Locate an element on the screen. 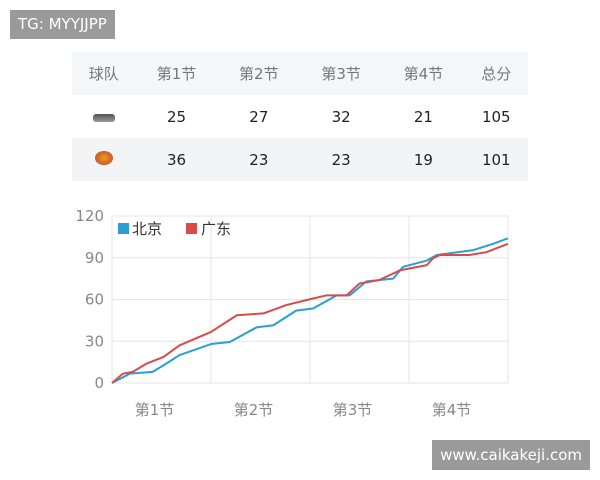  legend-swatch-guangdong is located at coordinates (191, 228).